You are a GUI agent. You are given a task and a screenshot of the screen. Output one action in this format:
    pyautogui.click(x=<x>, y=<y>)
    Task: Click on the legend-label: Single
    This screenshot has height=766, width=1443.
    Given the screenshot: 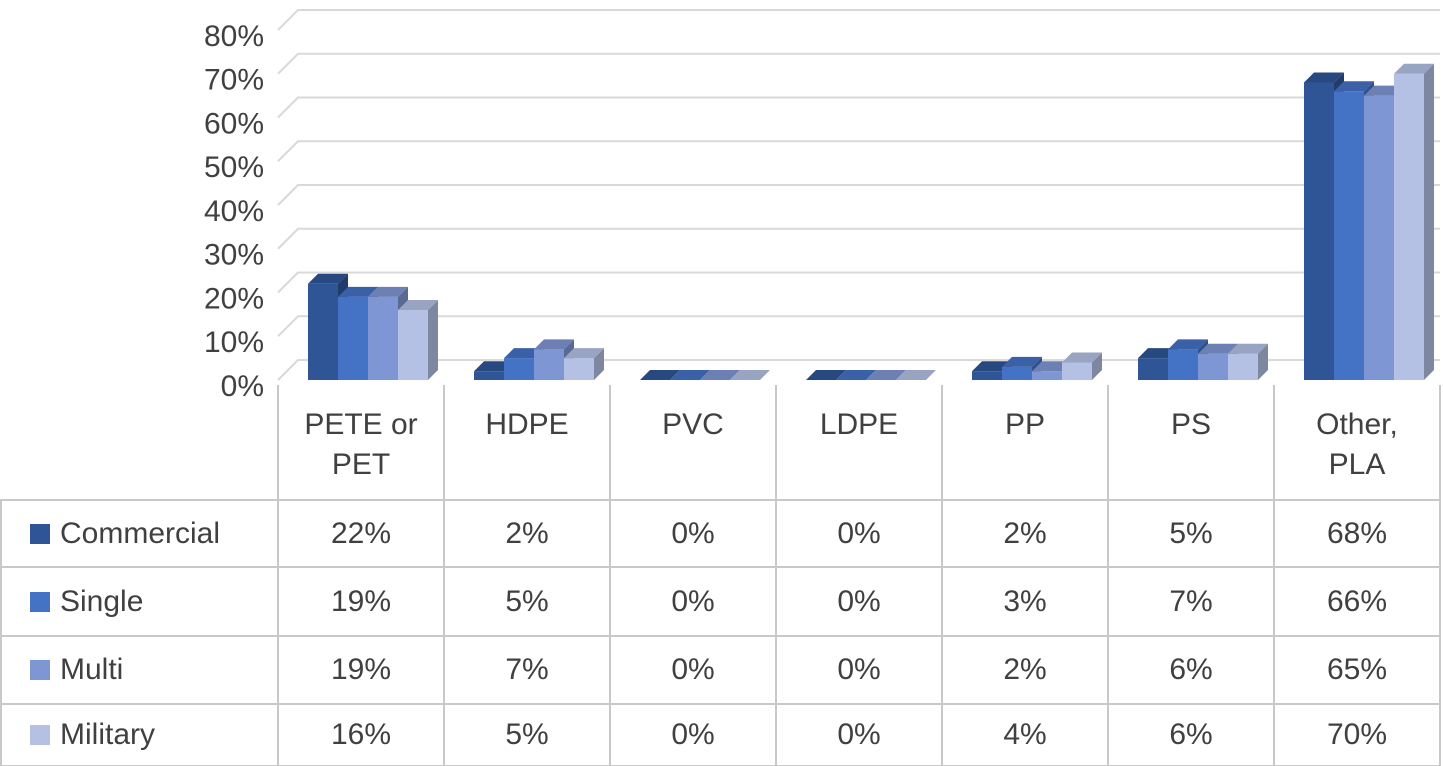 What is the action you would take?
    pyautogui.click(x=102, y=601)
    